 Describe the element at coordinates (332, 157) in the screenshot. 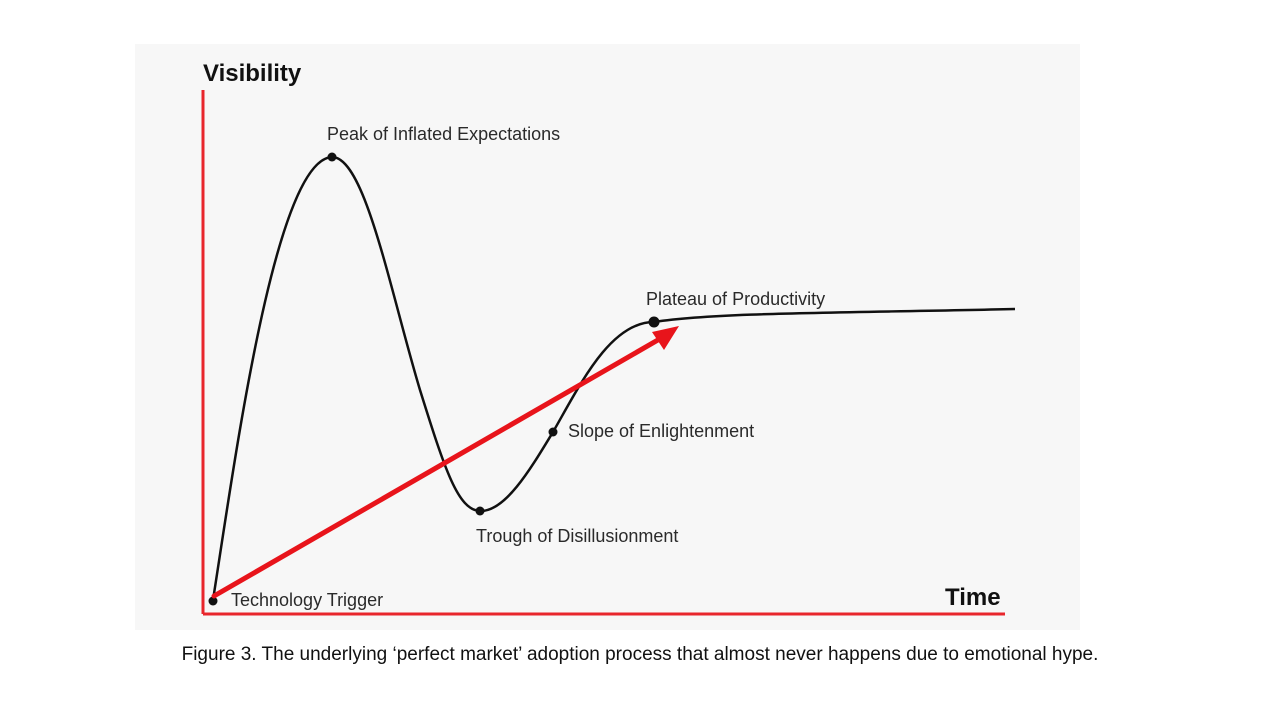

I see `point-peak-of-inflated-expectations` at that location.